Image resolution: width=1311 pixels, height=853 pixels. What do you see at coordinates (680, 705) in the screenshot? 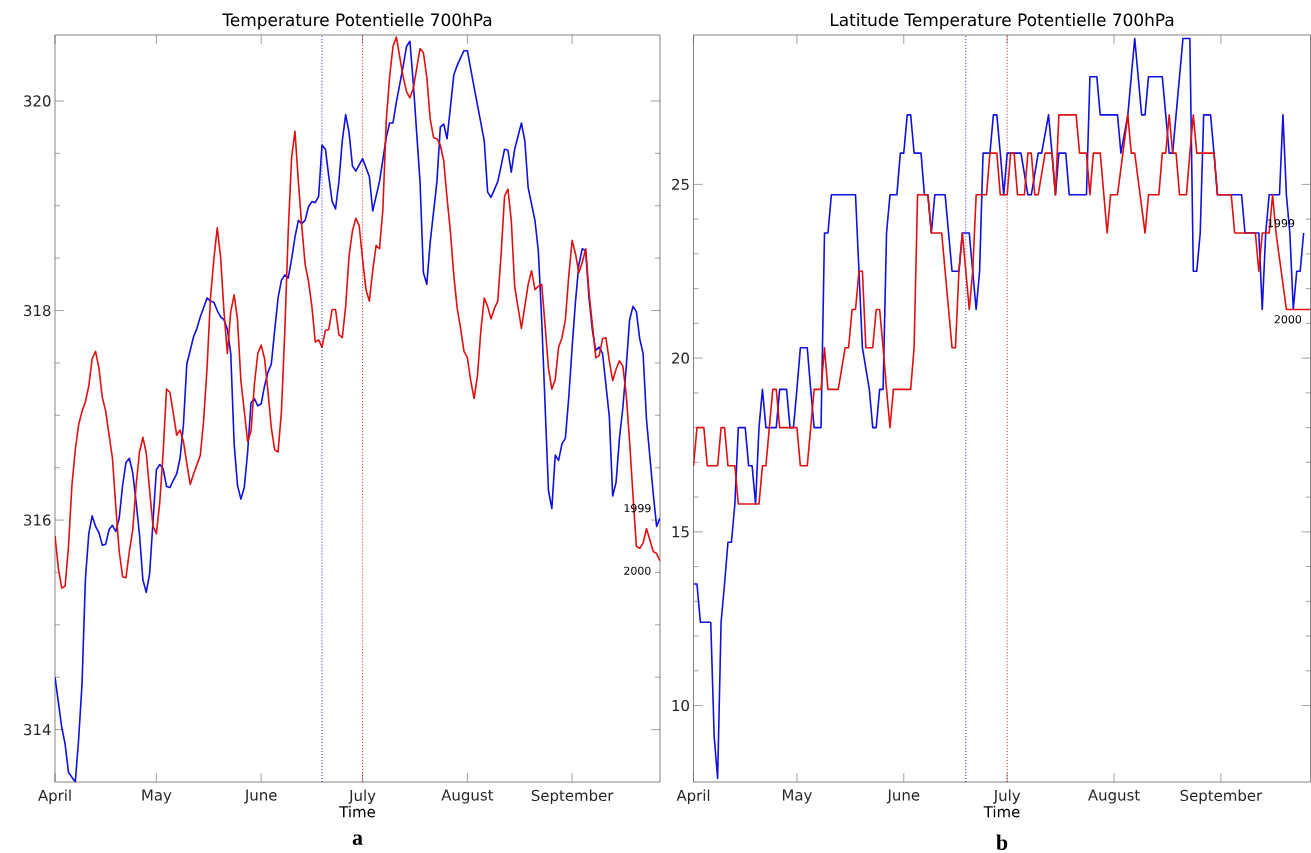
I see `y-tick-label: 10` at bounding box center [680, 705].